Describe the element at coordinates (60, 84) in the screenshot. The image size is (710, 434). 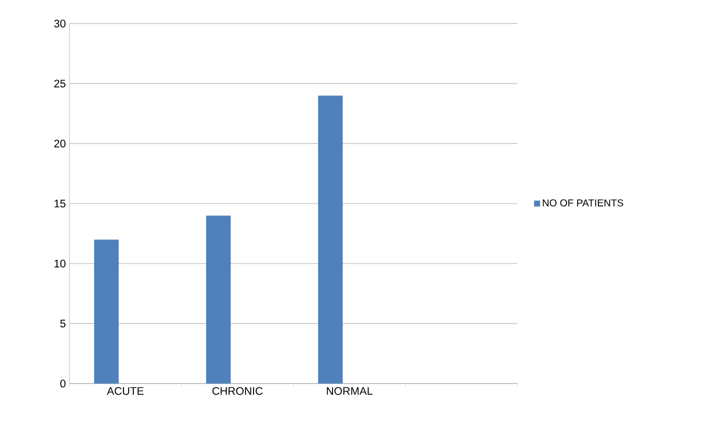
I see `y-tick-label: 25` at that location.